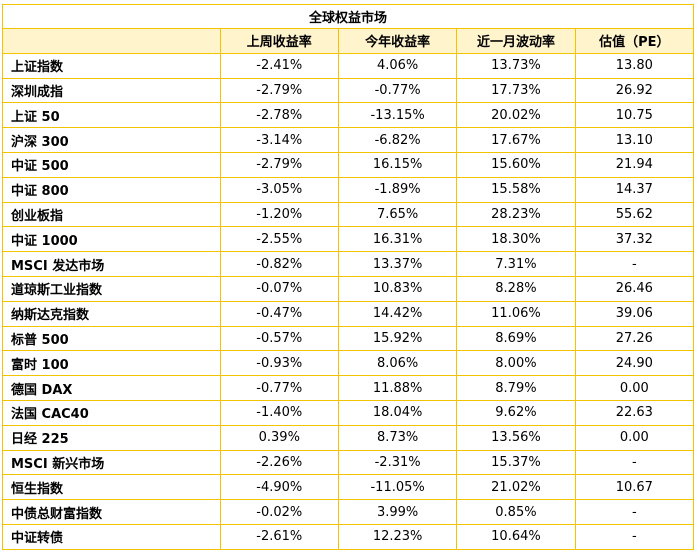 Image resolution: width=697 pixels, height=555 pixels. What do you see at coordinates (279, 239) in the screenshot?
I see `value-cell: -2.55%` at bounding box center [279, 239].